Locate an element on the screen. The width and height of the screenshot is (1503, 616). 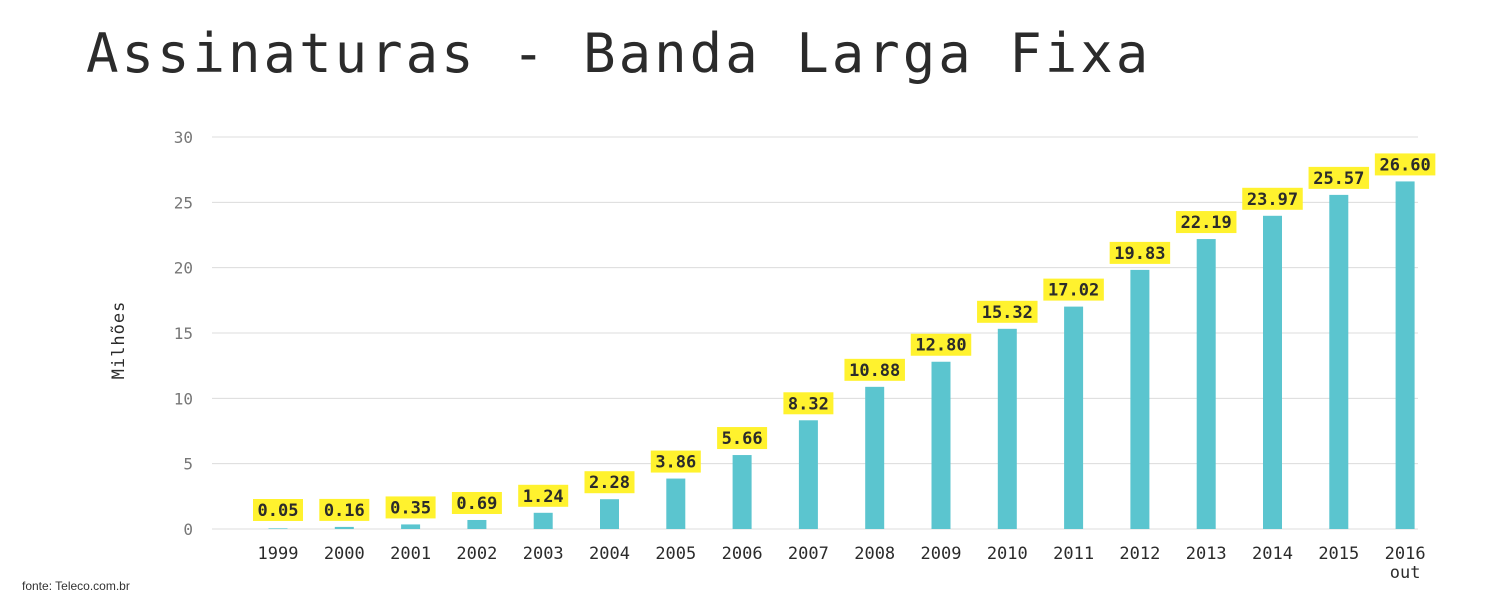
x-tick-label: 2006 is located at coordinates (742, 554).